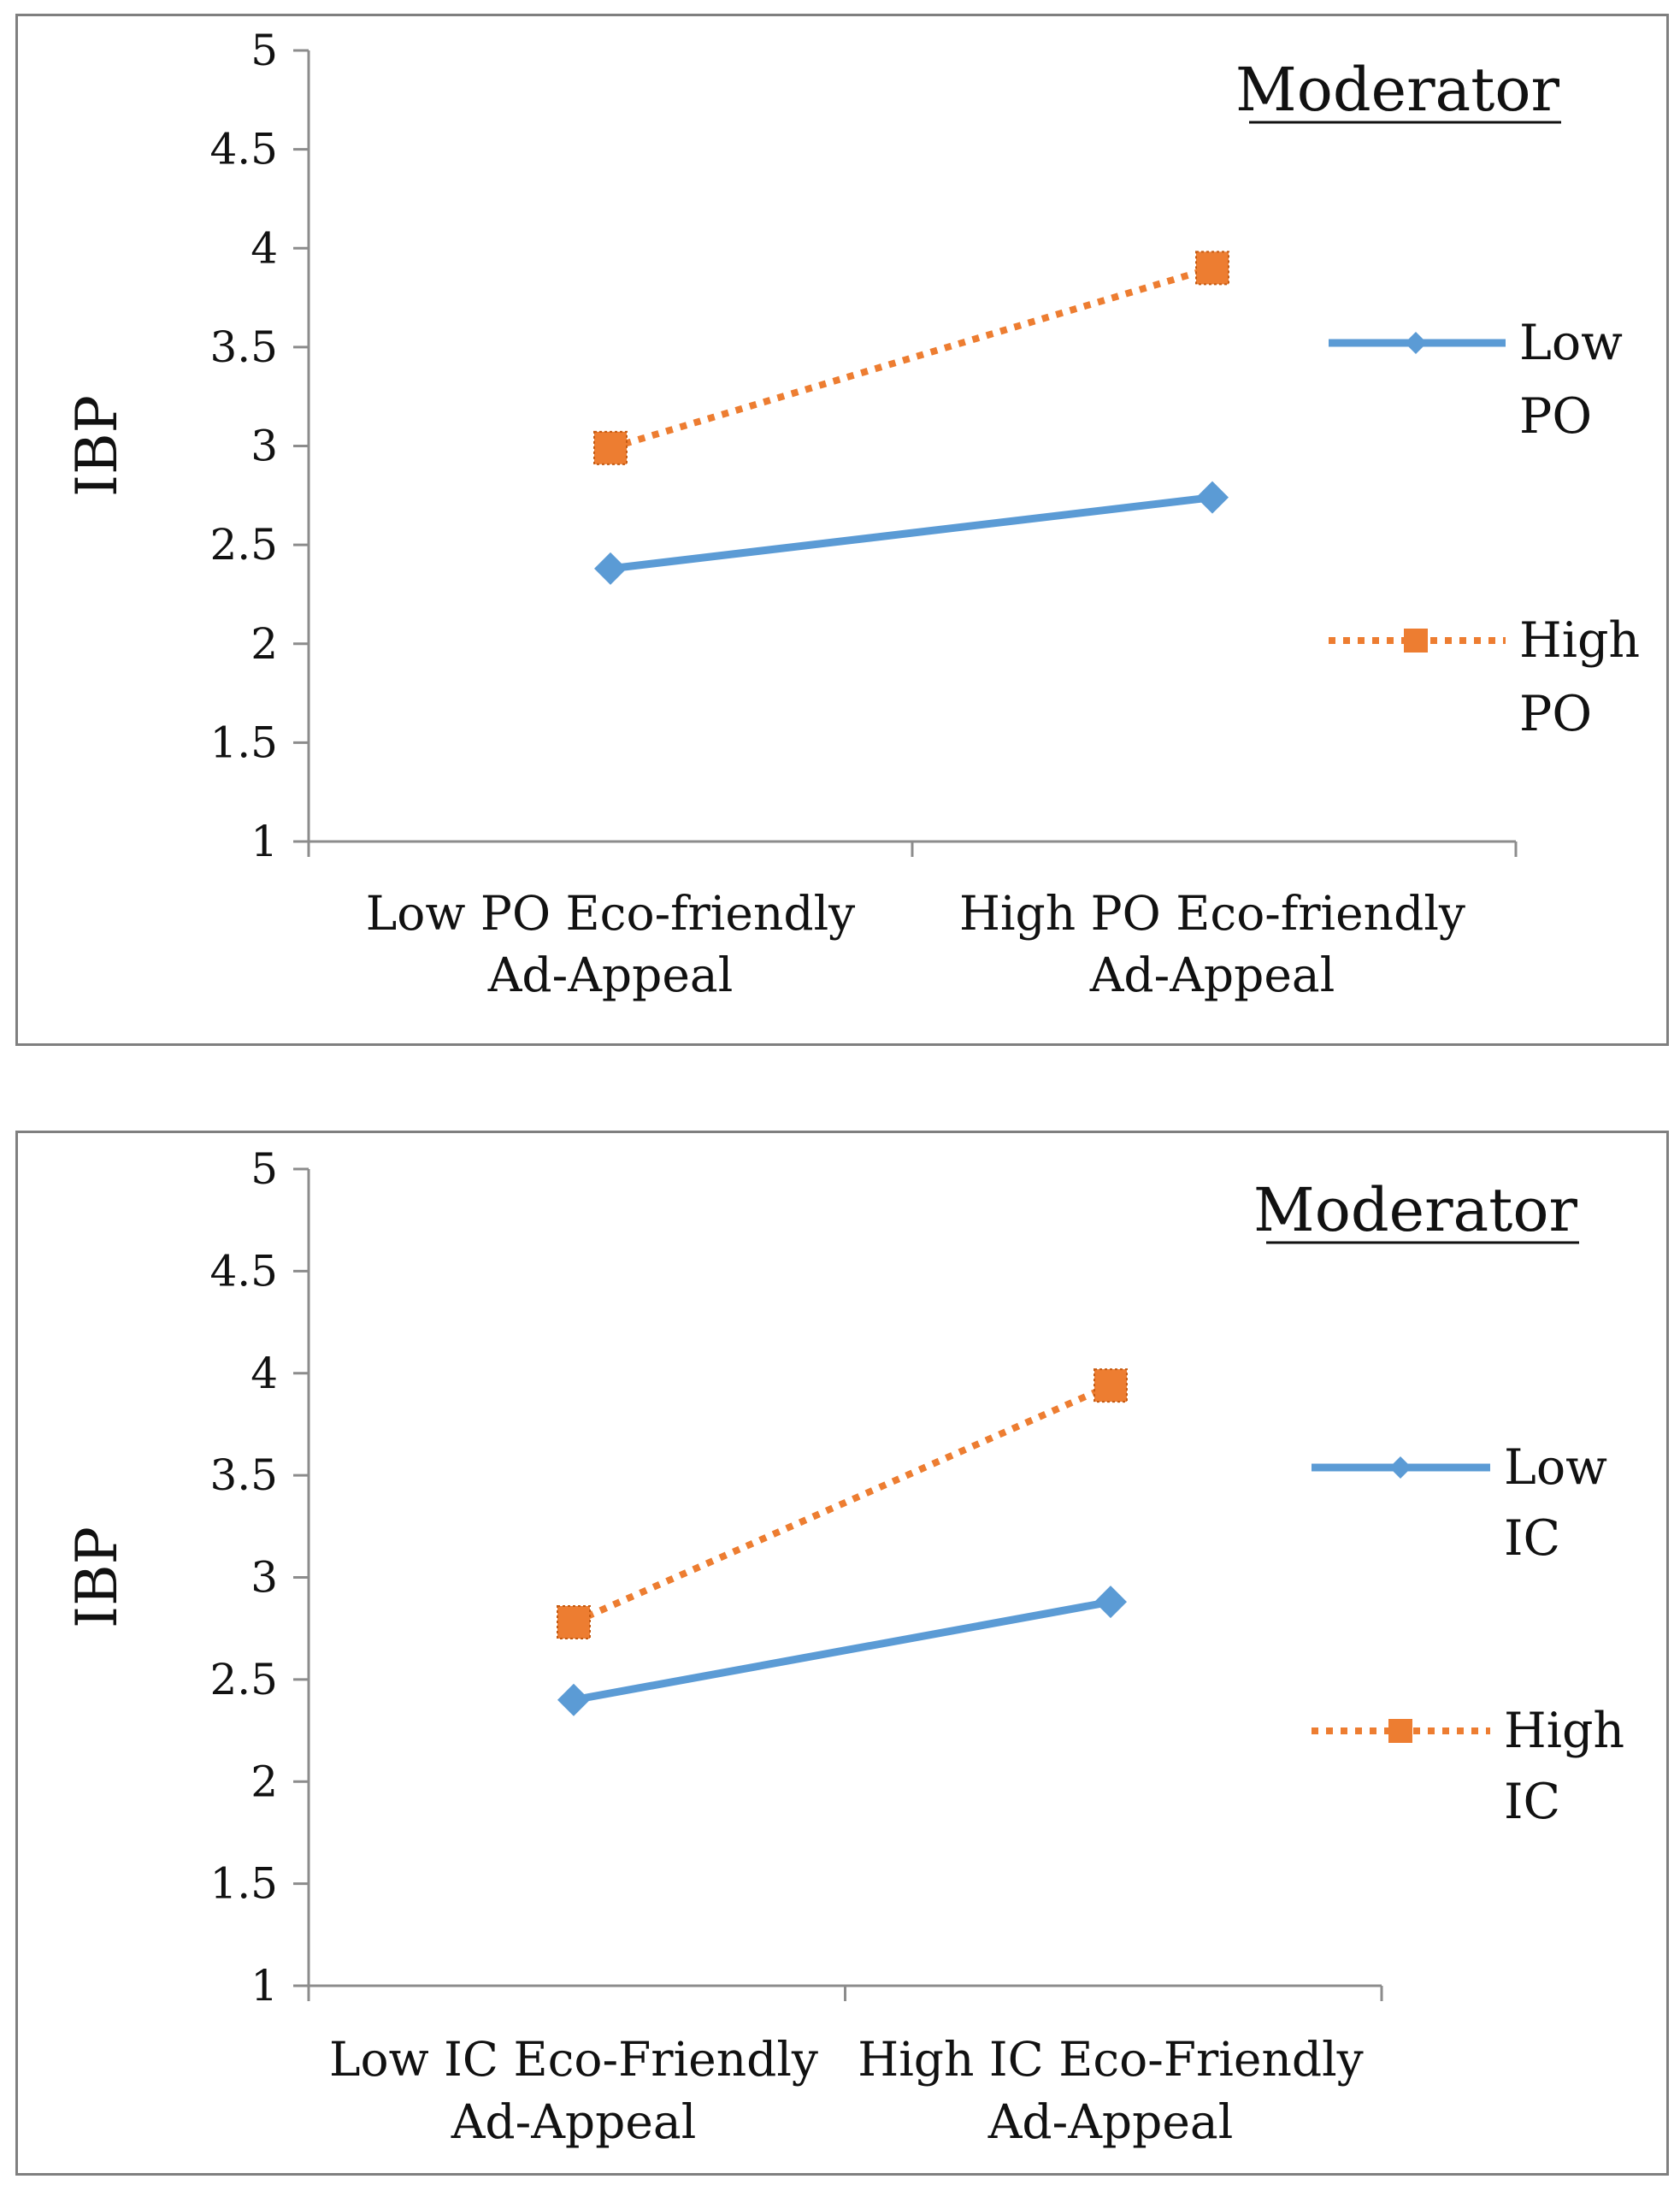 This screenshot has height=2191, width=1680. What do you see at coordinates (842, 1504) in the screenshot?
I see `series-line-high-ic` at bounding box center [842, 1504].